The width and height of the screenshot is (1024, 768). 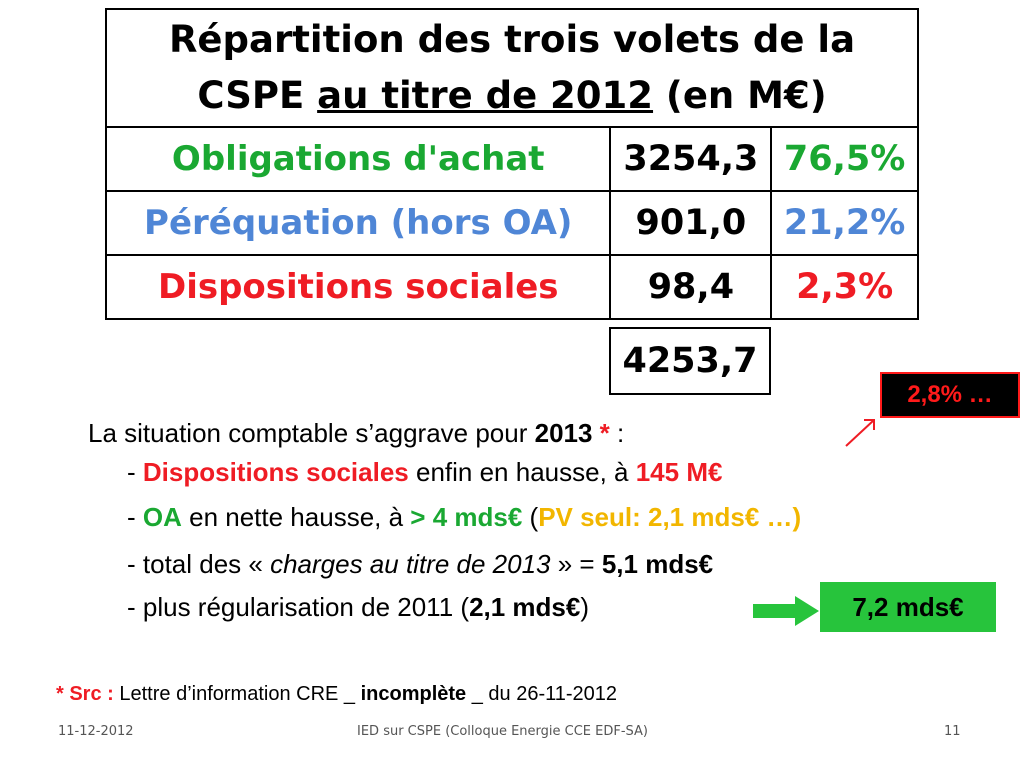 What do you see at coordinates (844, 223) in the screenshot?
I see `row-percent: 21,2%` at bounding box center [844, 223].